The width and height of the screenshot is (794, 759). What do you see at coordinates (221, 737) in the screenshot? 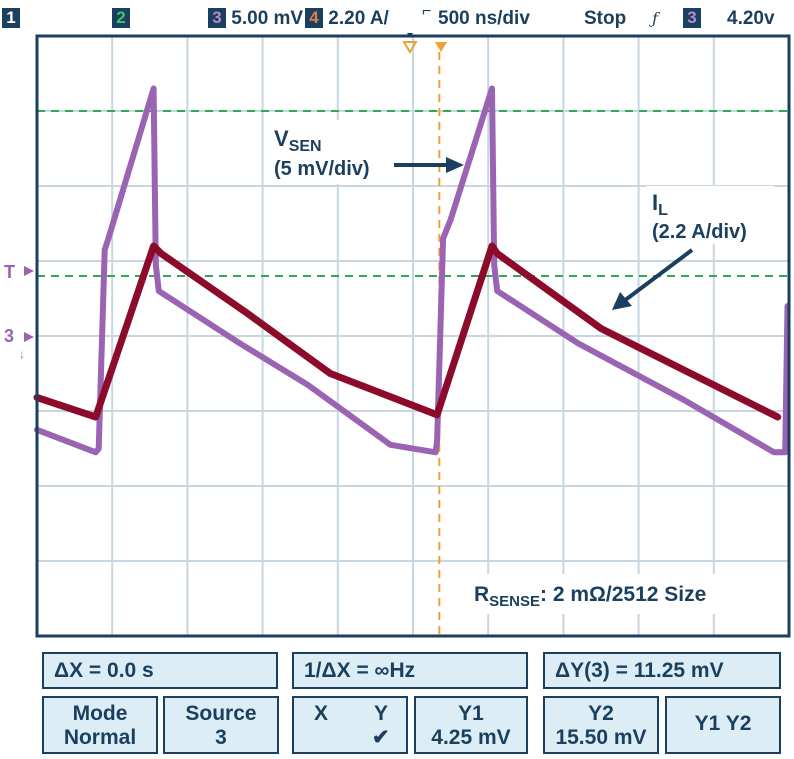
I see `source-value: 3` at bounding box center [221, 737].